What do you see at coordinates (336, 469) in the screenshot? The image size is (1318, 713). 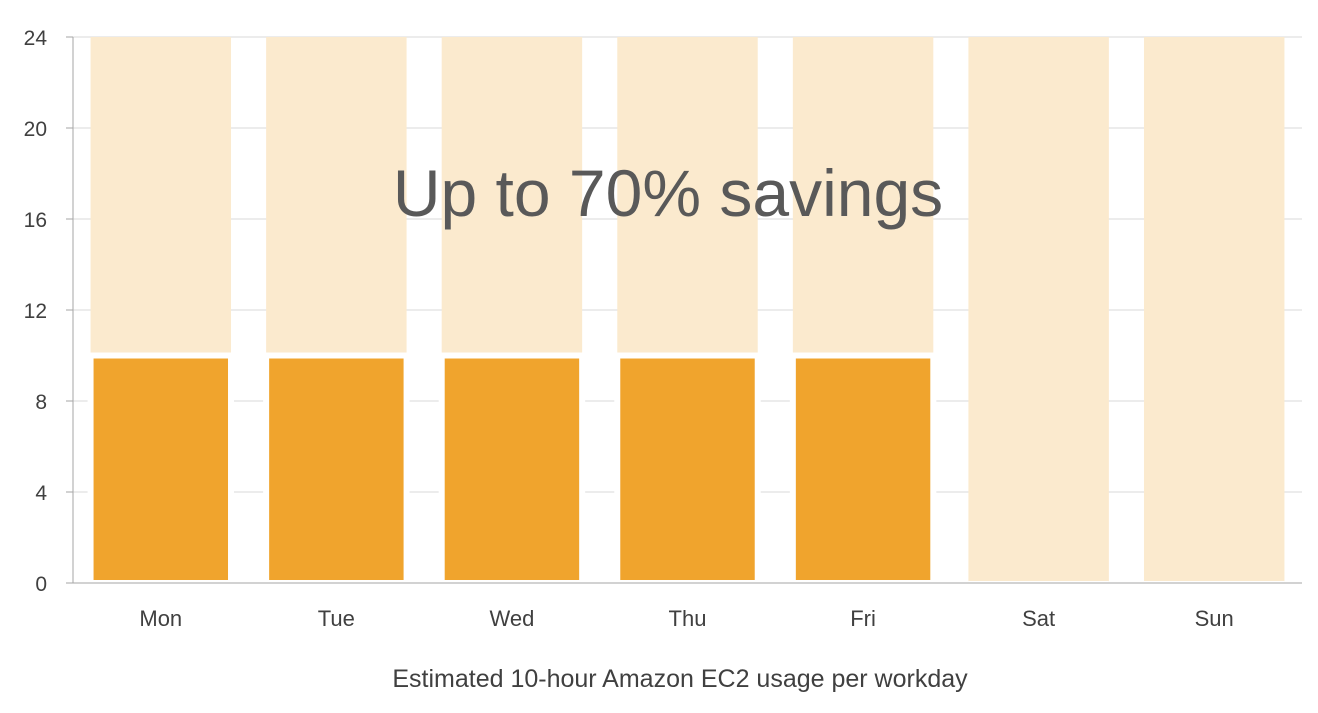 I see `usage-bar-tue` at bounding box center [336, 469].